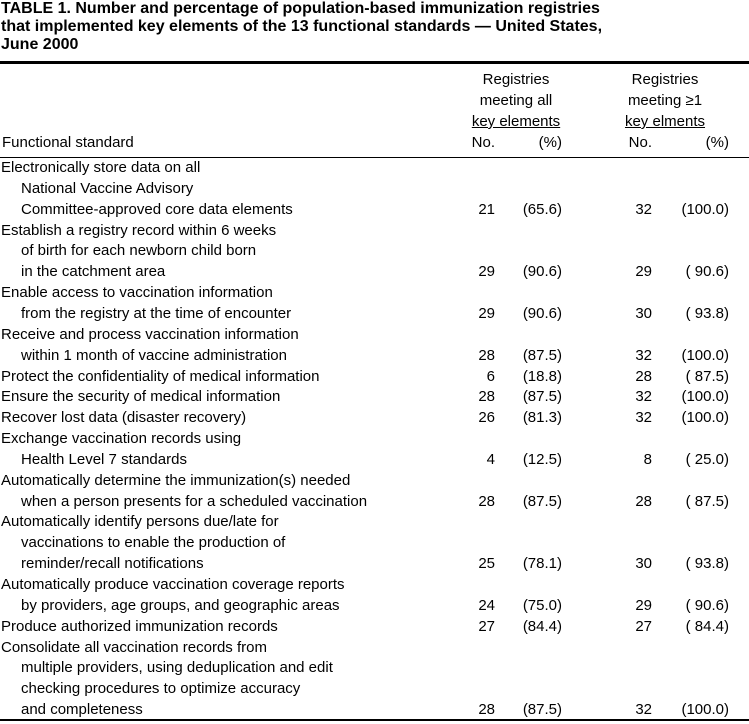 This screenshot has height=724, width=749. Describe the element at coordinates (134, 647) in the screenshot. I see `standard-text: Consolidate all vaccination records from` at that location.